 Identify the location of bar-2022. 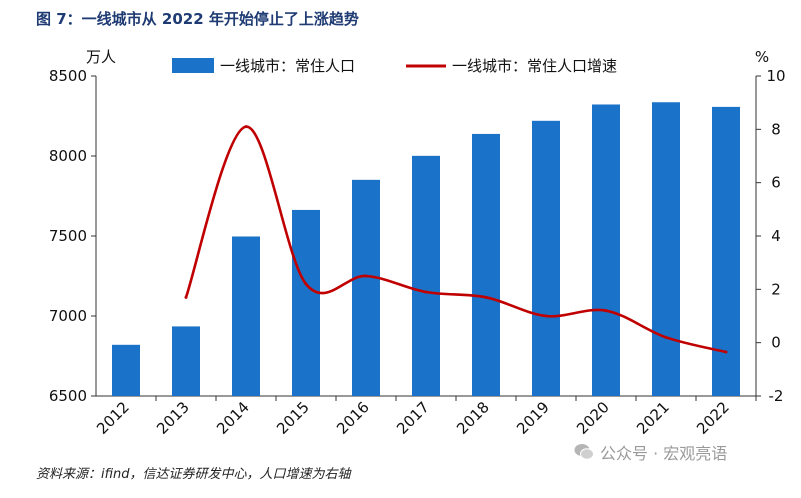
(726, 251).